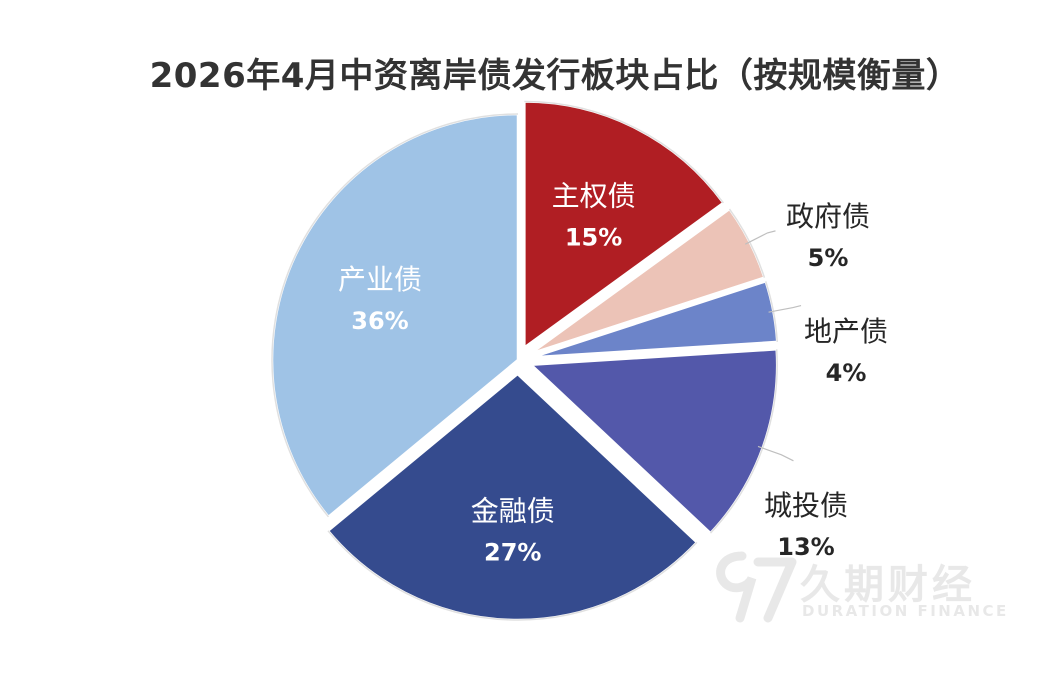 The image size is (1056, 694). Describe the element at coordinates (828, 216) in the screenshot. I see `slice-name-label-2: 政府债` at that location.